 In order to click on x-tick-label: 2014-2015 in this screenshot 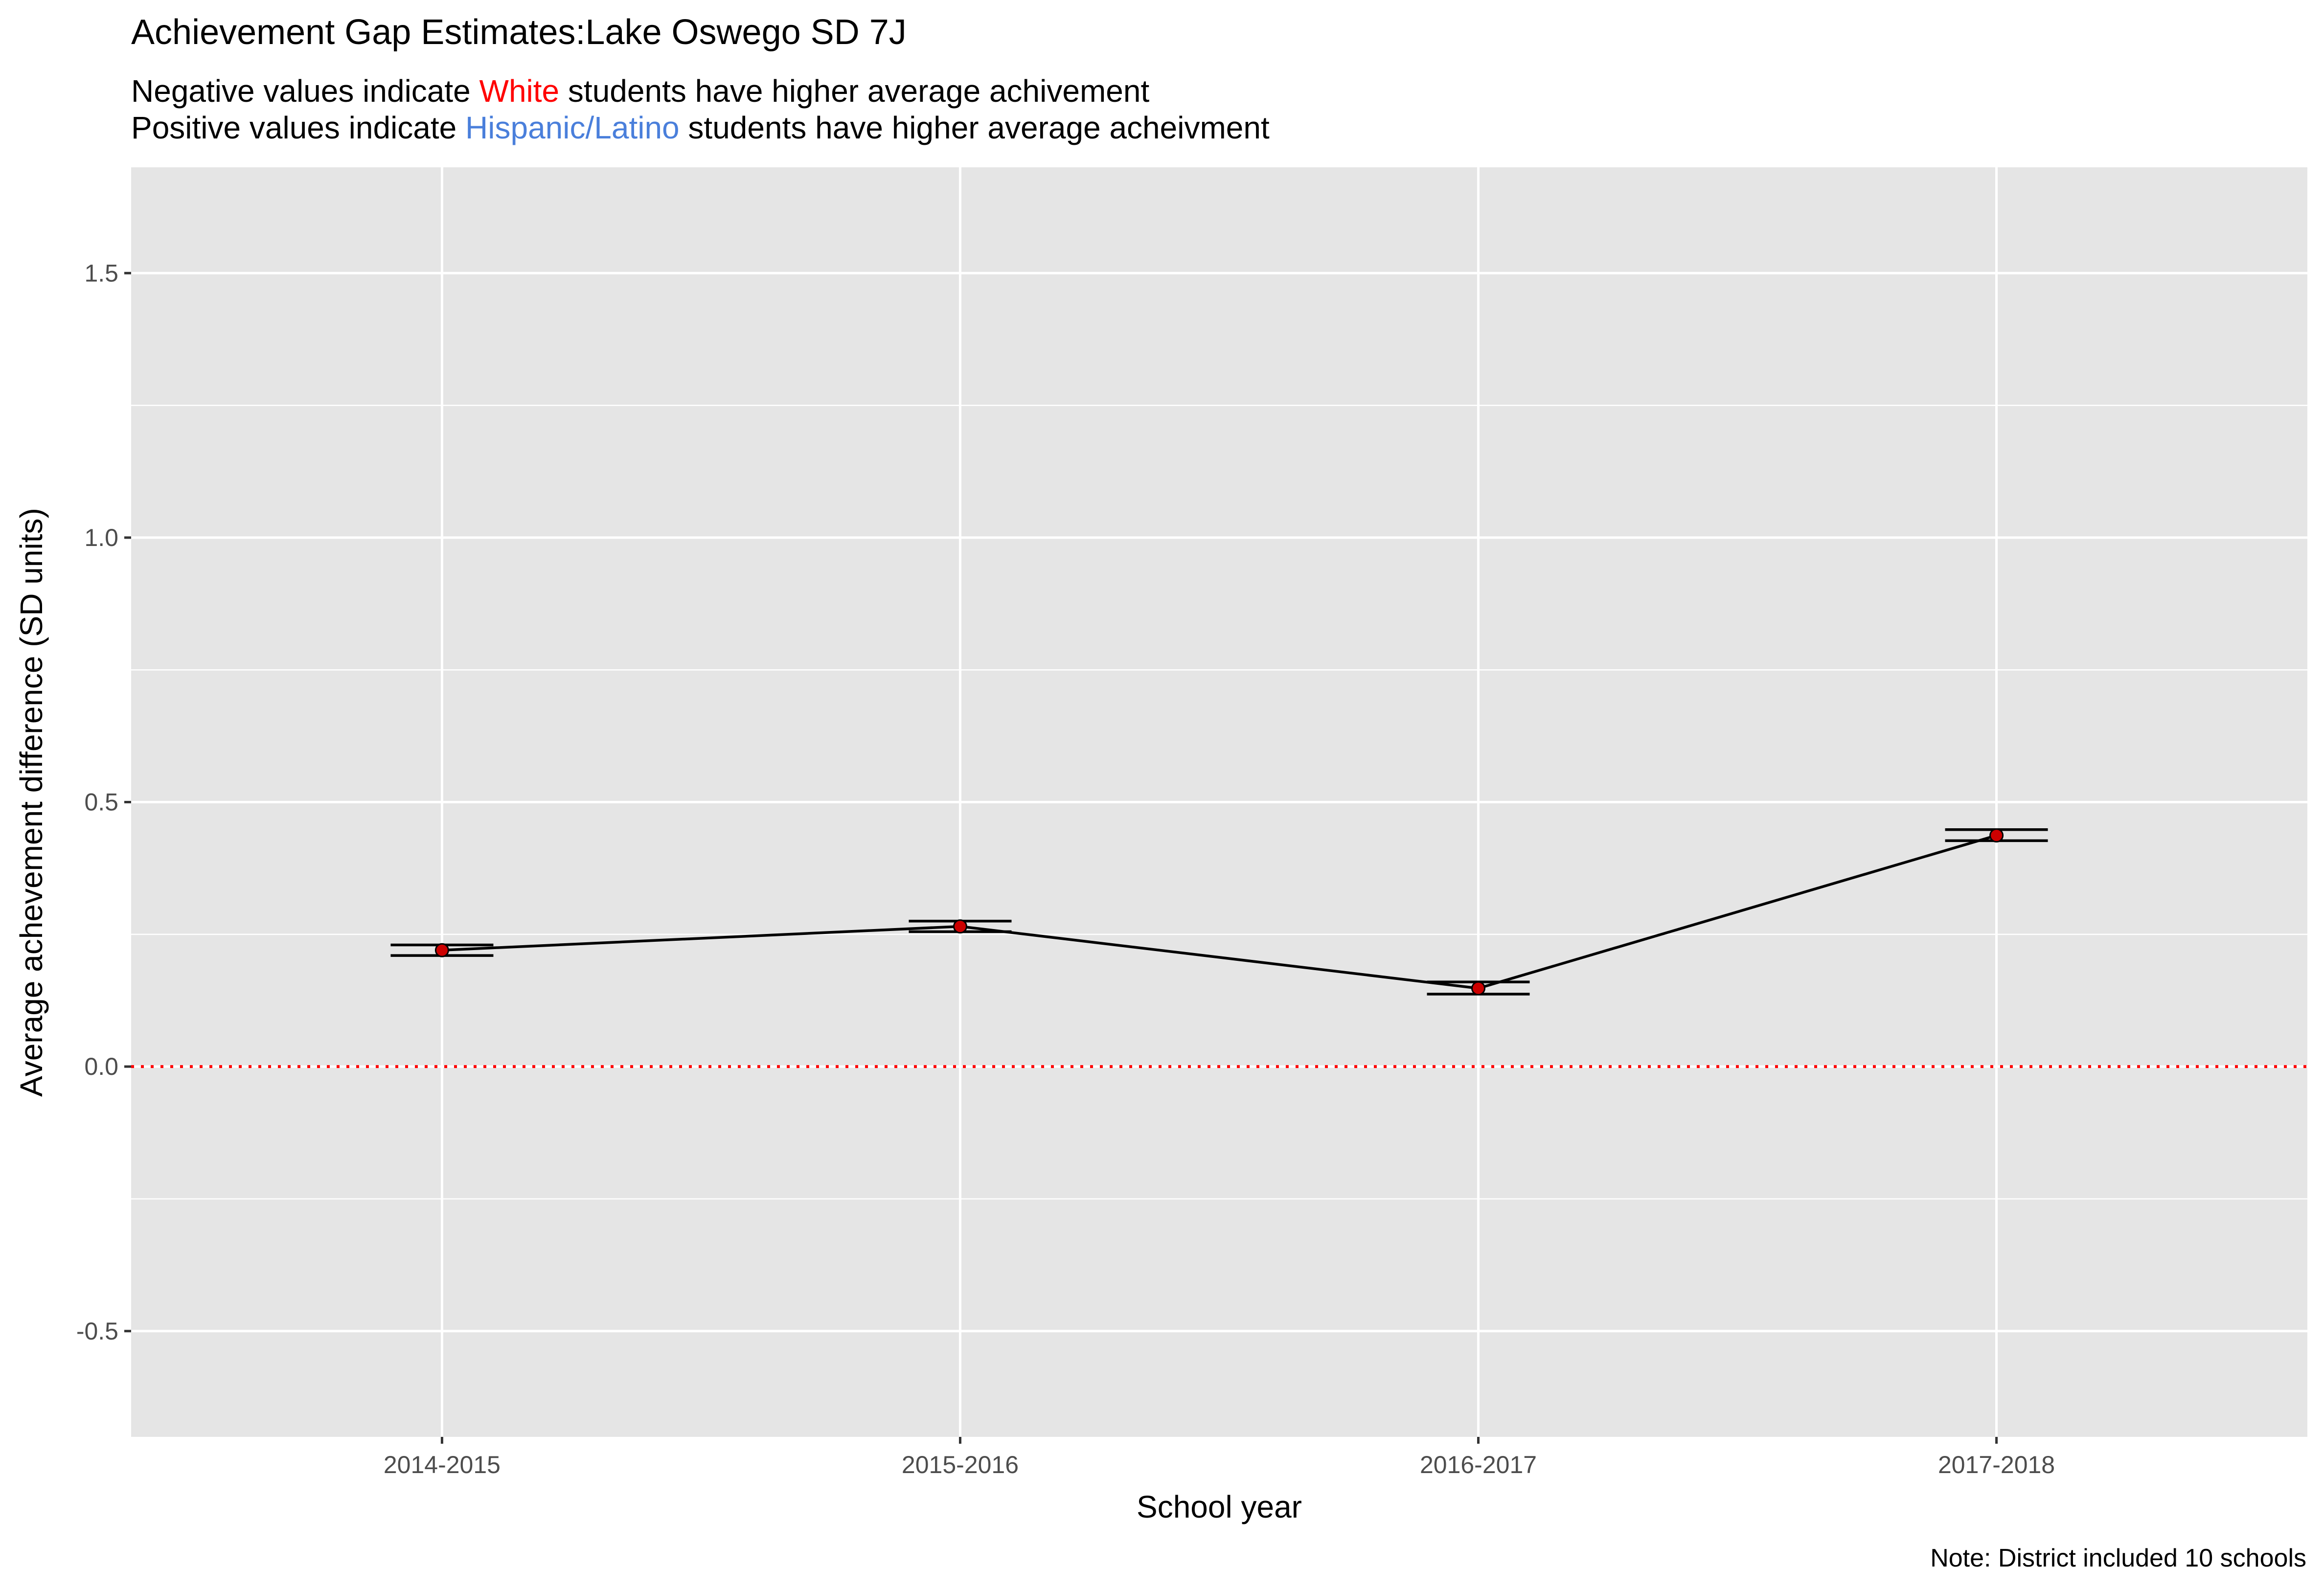, I will do `click(443, 1465)`.